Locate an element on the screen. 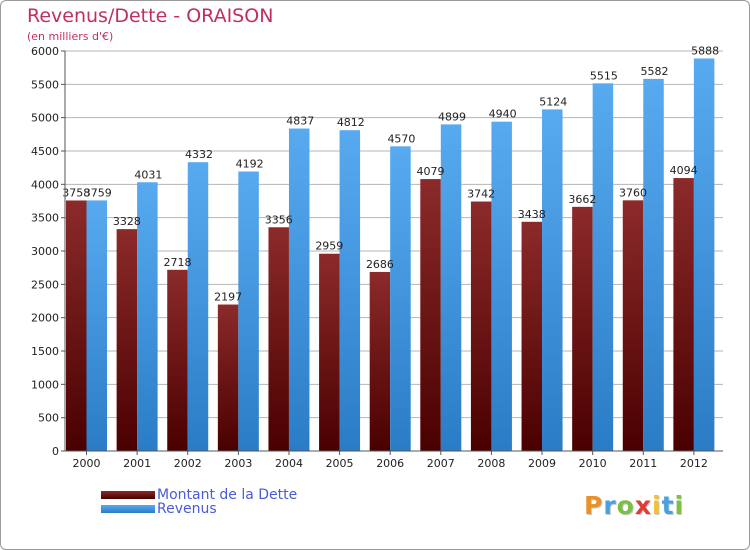  x-tick-label: 2003 is located at coordinates (238, 463).